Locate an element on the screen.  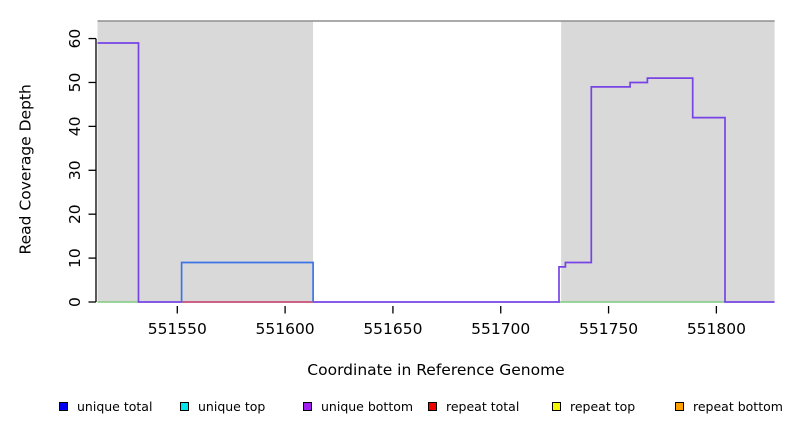
y-tick-label: 10 is located at coordinates (75, 258).